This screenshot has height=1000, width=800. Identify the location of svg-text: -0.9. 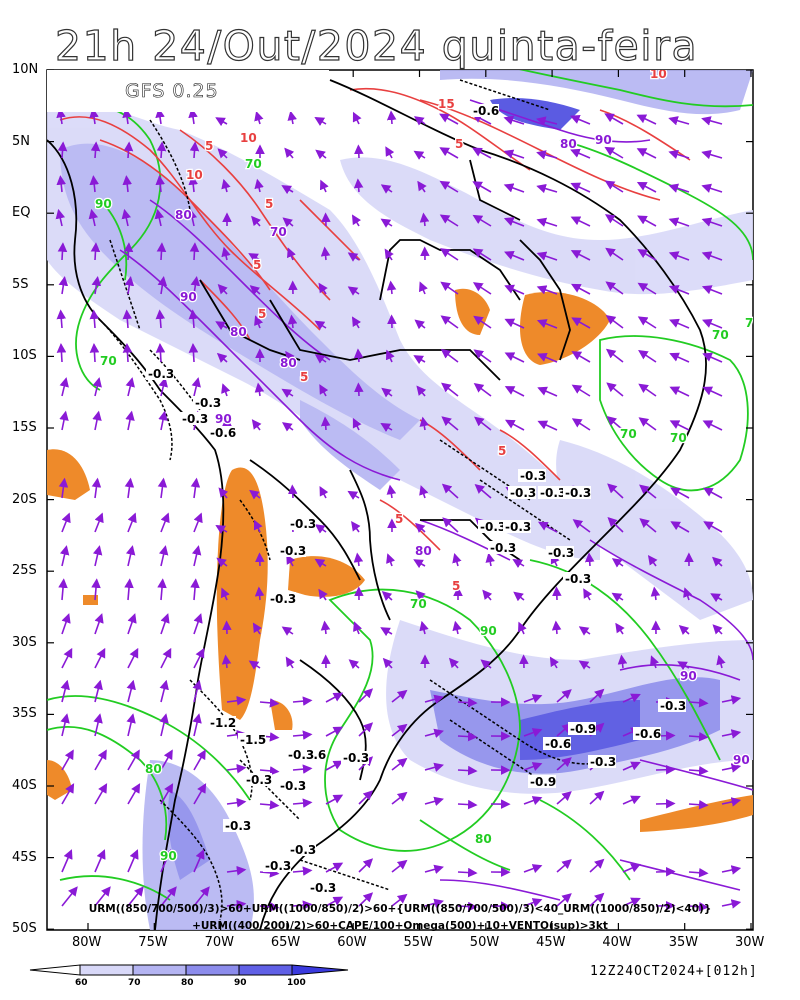
(543, 782).